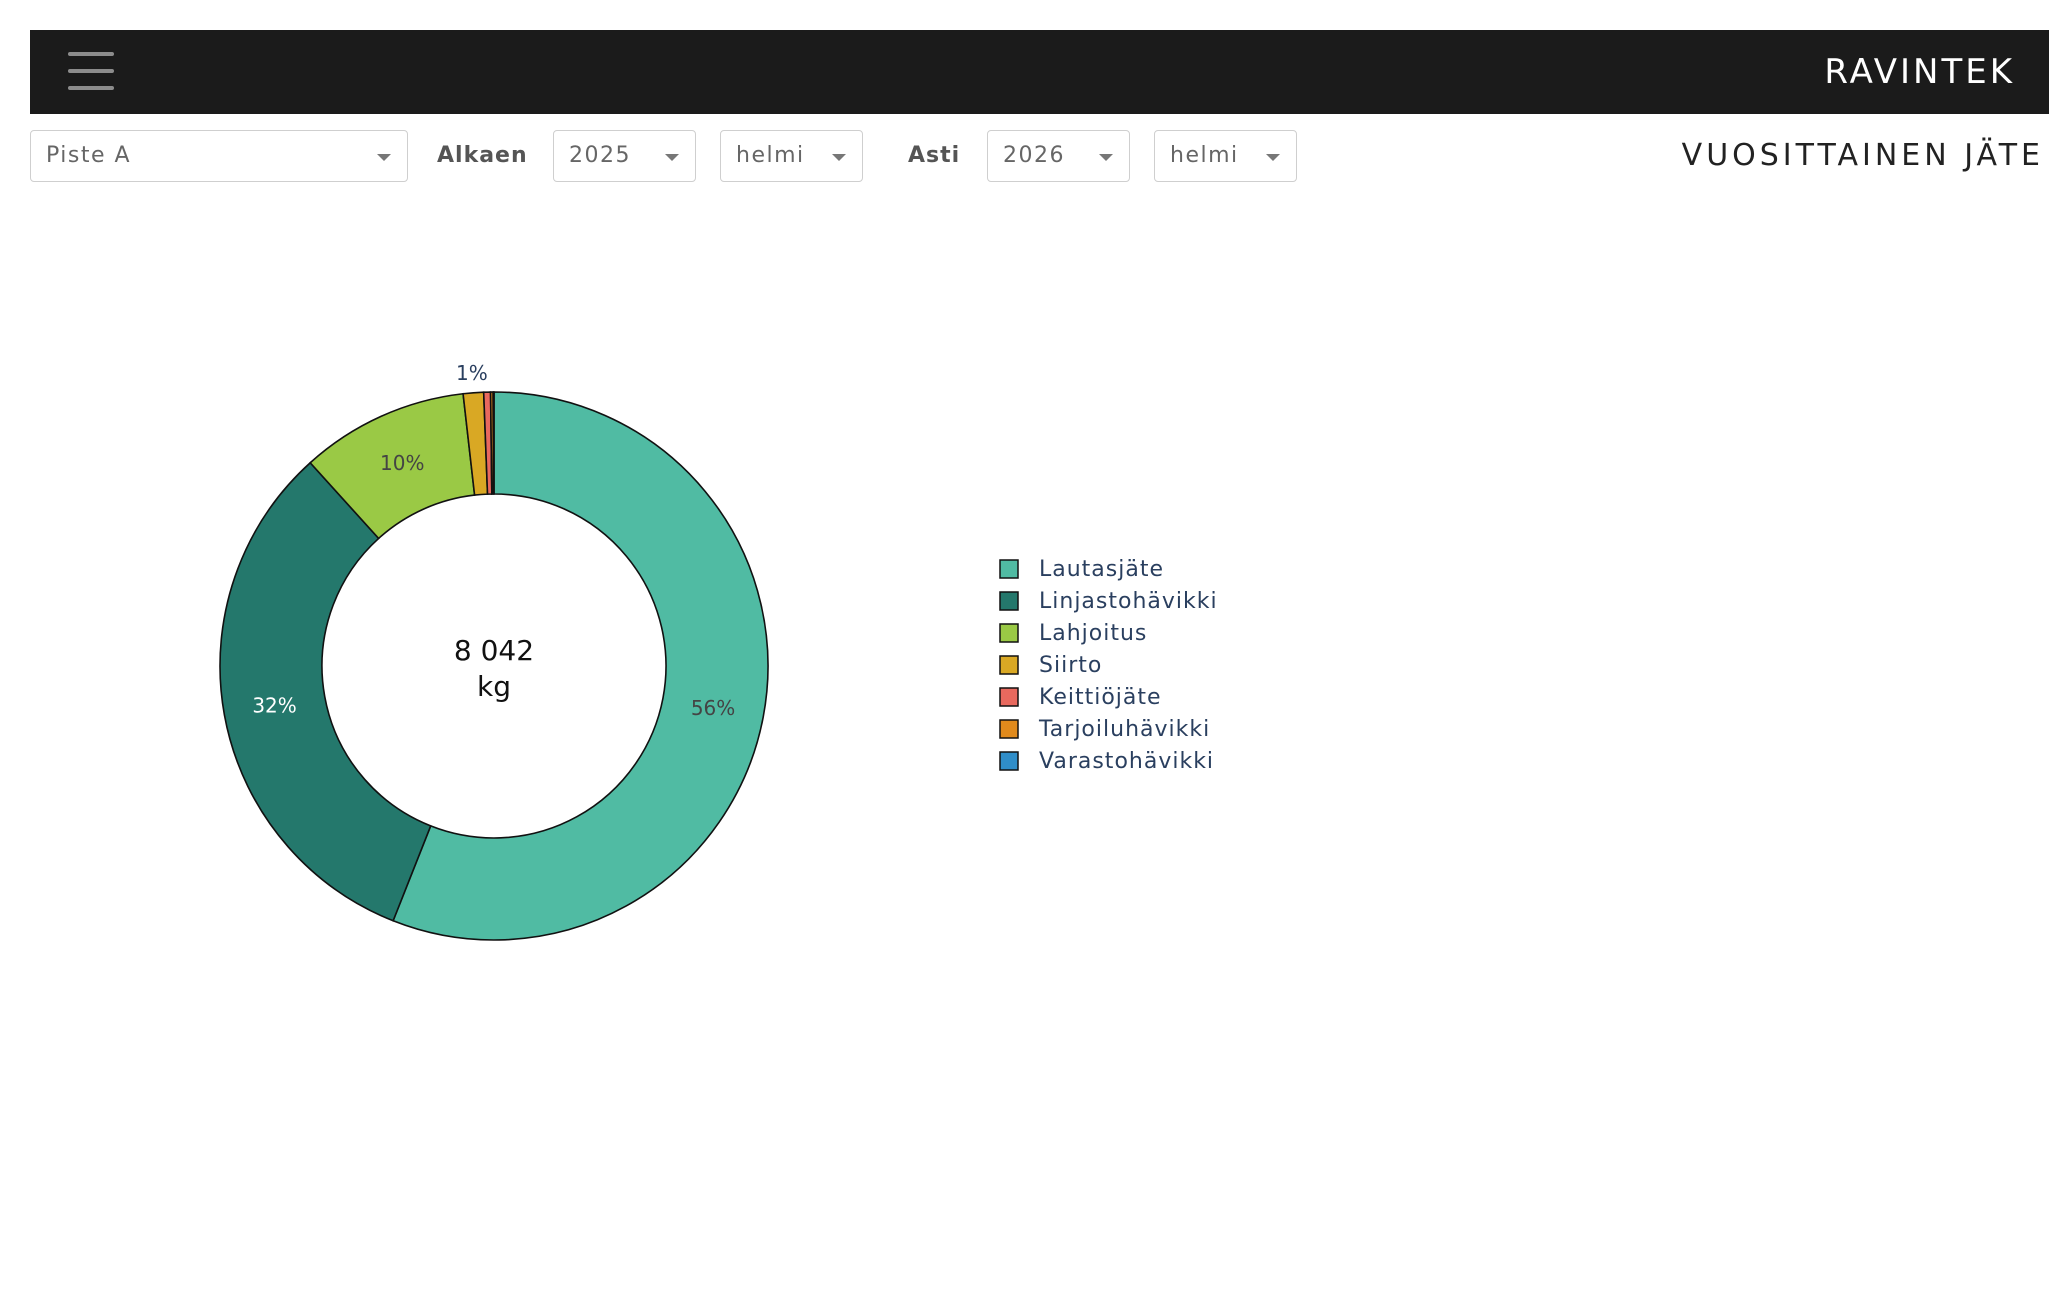 The height and width of the screenshot is (1309, 2070). What do you see at coordinates (219, 156) in the screenshot?
I see `location-select: Piste A` at bounding box center [219, 156].